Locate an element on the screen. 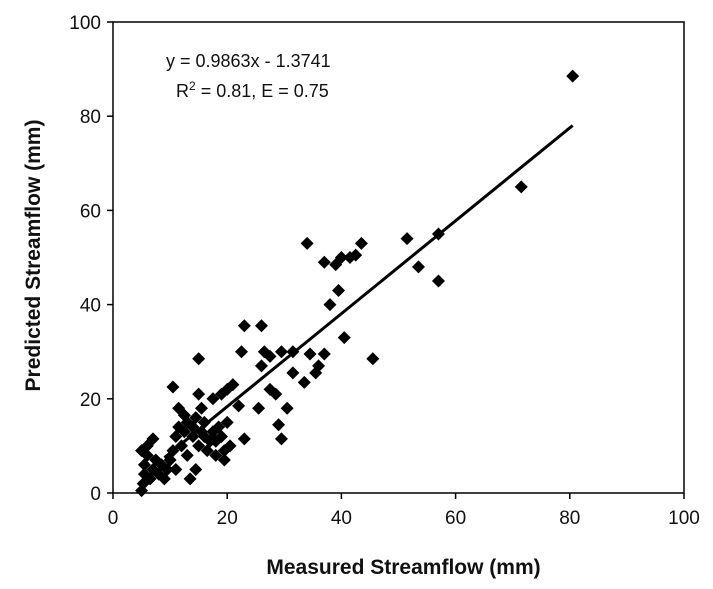 The height and width of the screenshot is (589, 713). x-tick-label: 100 is located at coordinates (684, 518).